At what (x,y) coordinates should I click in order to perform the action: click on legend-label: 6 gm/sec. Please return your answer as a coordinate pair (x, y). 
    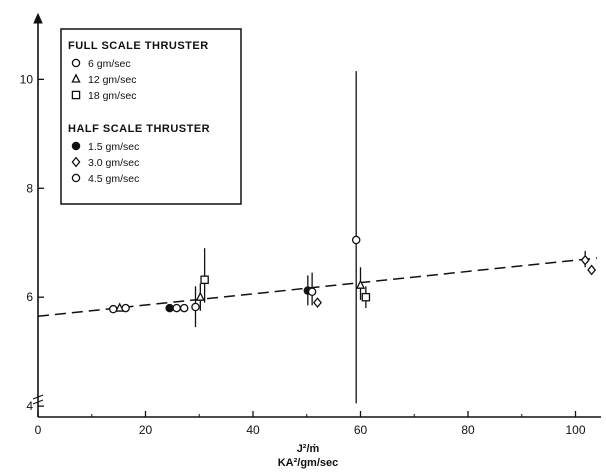
    Looking at the image, I should click on (109, 64).